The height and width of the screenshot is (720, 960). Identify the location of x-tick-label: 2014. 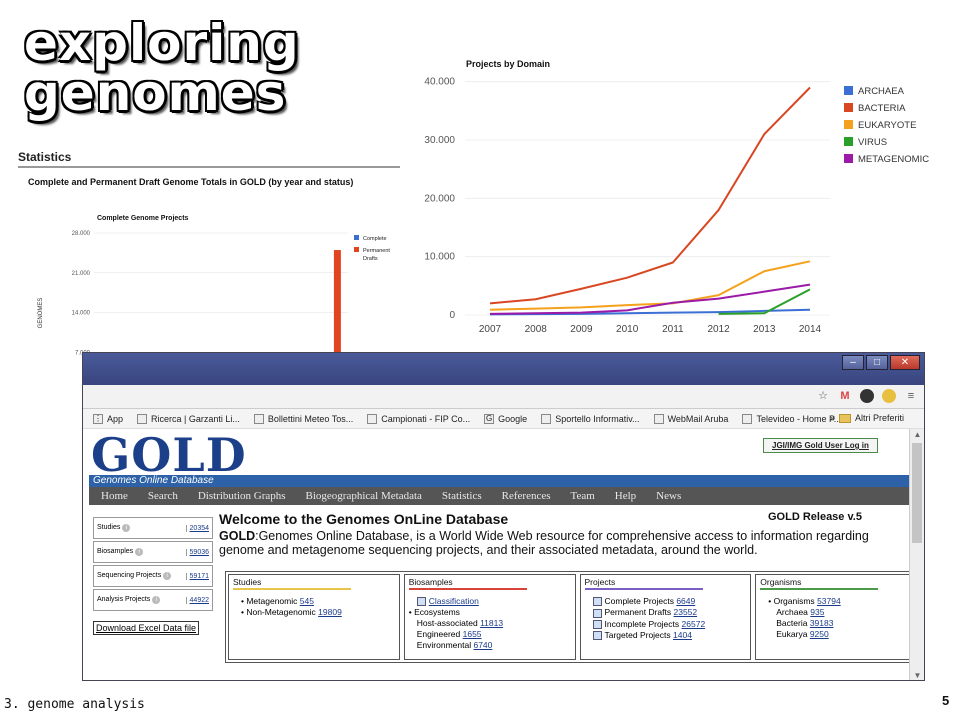
(810, 329).